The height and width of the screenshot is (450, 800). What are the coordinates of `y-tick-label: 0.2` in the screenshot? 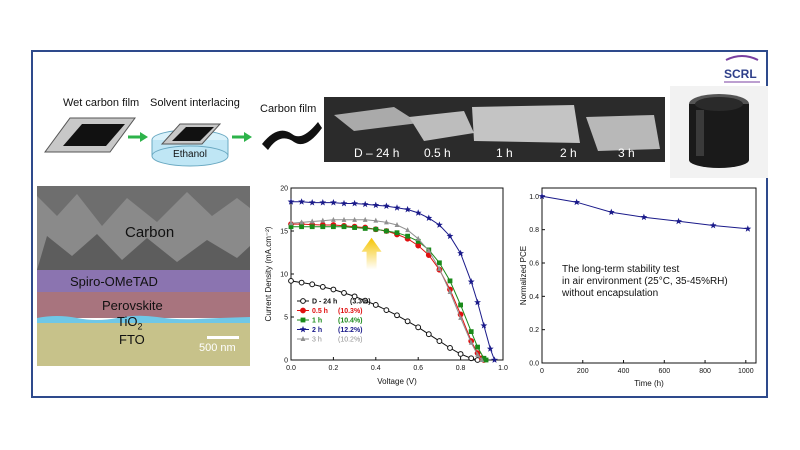 It's located at (534, 330).